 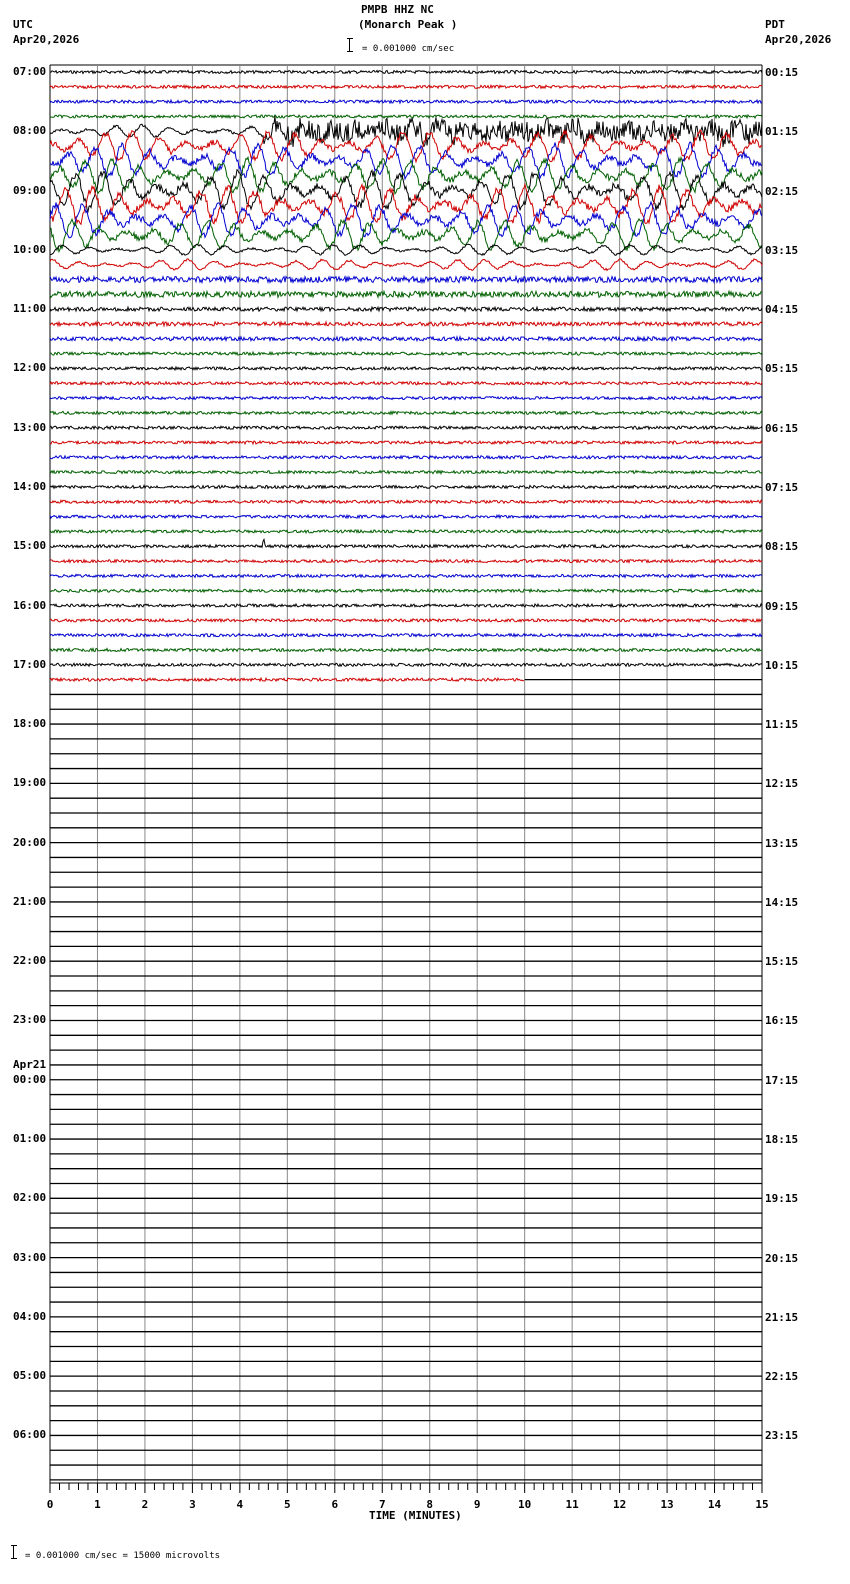 What do you see at coordinates (782, 547) in the screenshot?
I see `pdt-time-label: 08:15` at bounding box center [782, 547].